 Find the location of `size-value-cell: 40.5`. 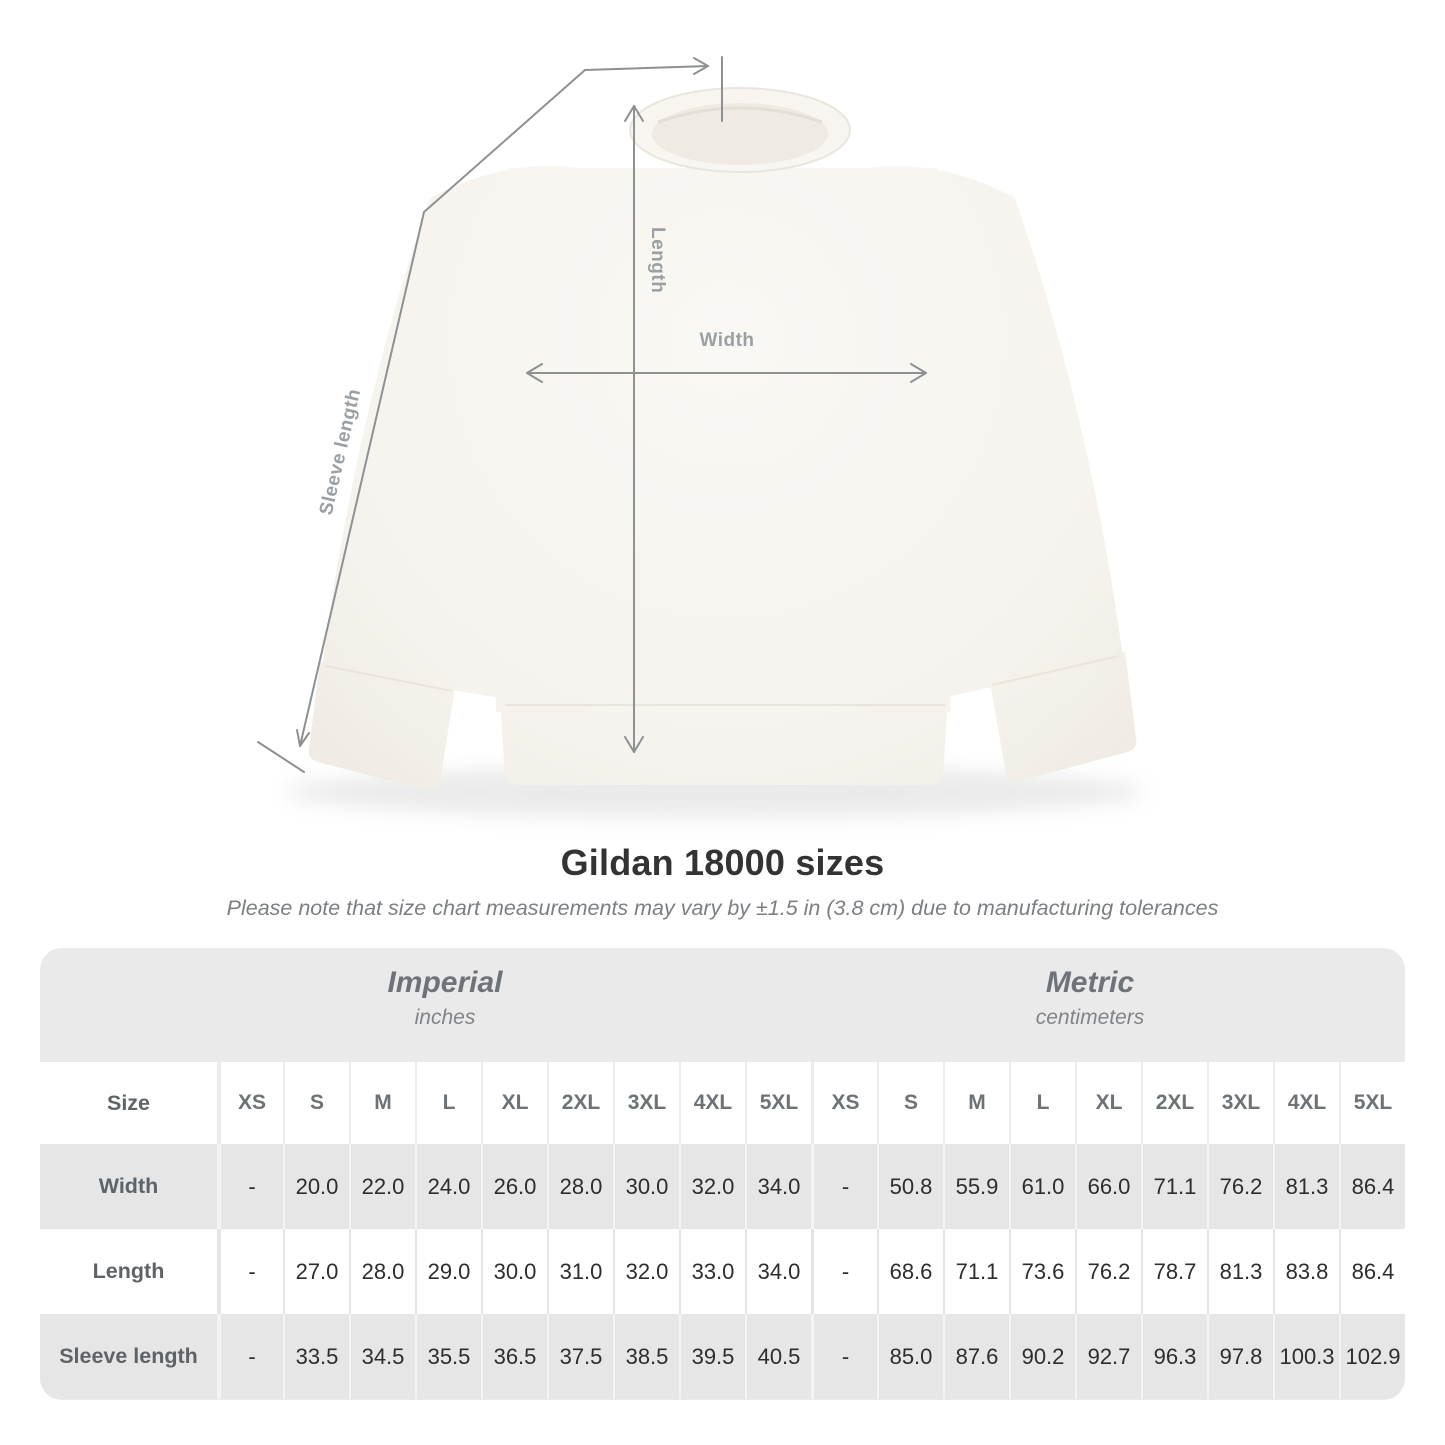

size-value-cell: 40.5 is located at coordinates (778, 1356).